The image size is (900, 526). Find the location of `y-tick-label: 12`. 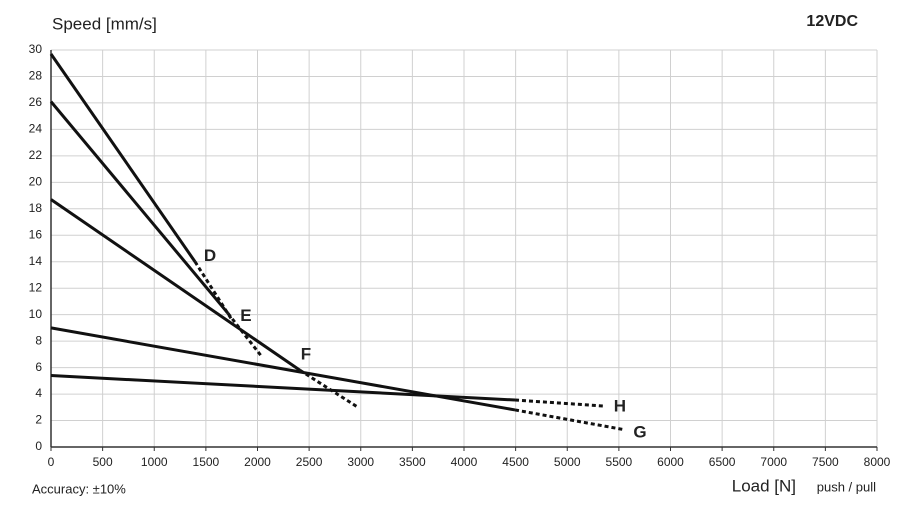

y-tick-label: 12 is located at coordinates (36, 287).